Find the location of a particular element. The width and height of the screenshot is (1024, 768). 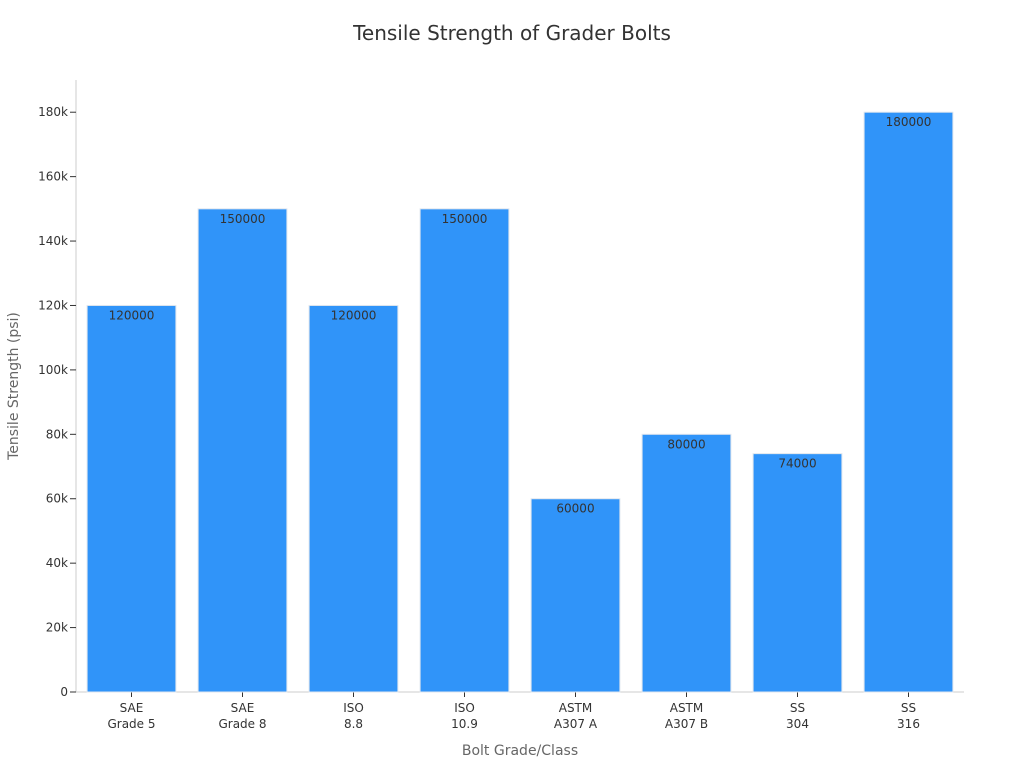

data-label: 60000 is located at coordinates (575, 509).